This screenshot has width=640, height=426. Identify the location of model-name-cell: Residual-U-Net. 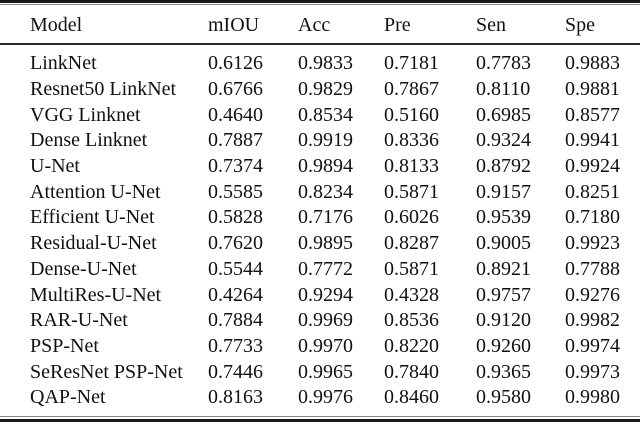
(93, 243).